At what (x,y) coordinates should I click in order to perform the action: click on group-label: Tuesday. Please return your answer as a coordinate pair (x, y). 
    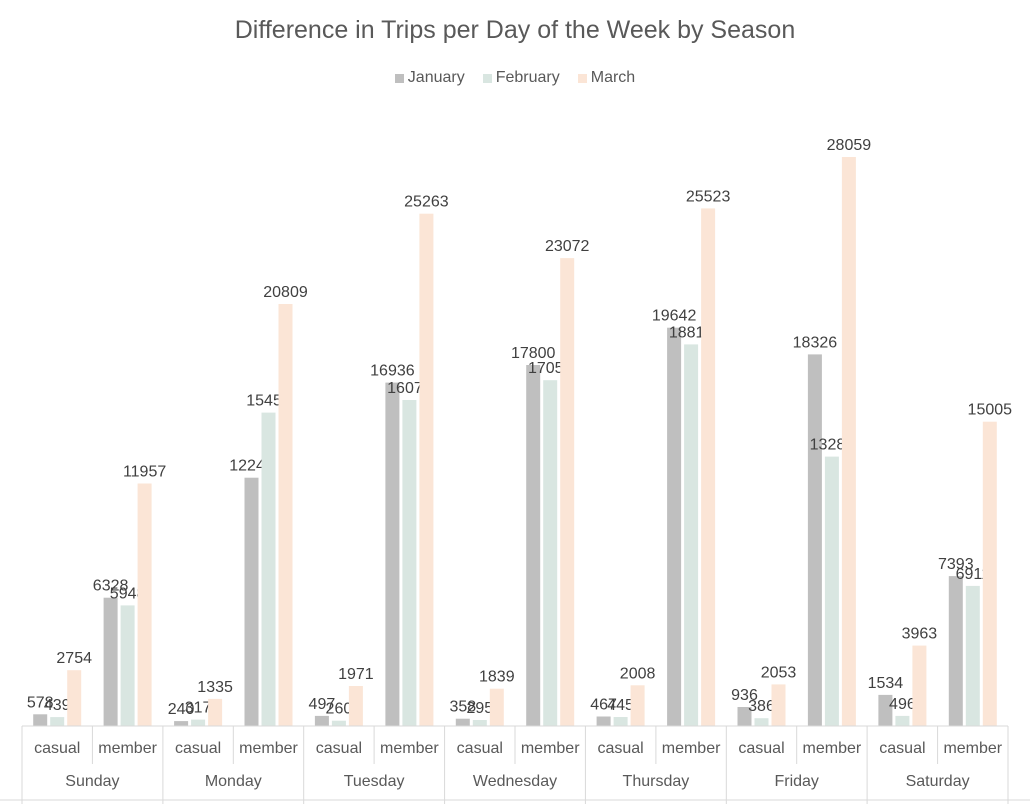
    Looking at the image, I should click on (374, 781).